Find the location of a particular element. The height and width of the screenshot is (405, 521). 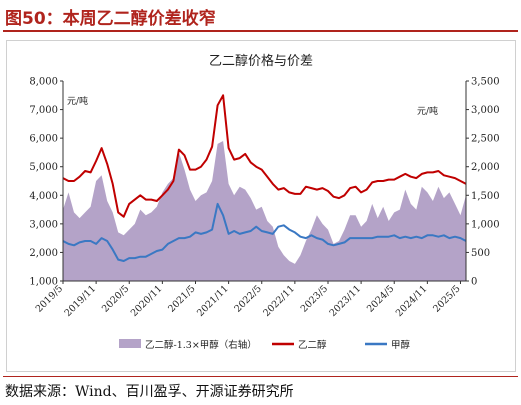

x-tick-label: 2025/5 is located at coordinates (446, 298).